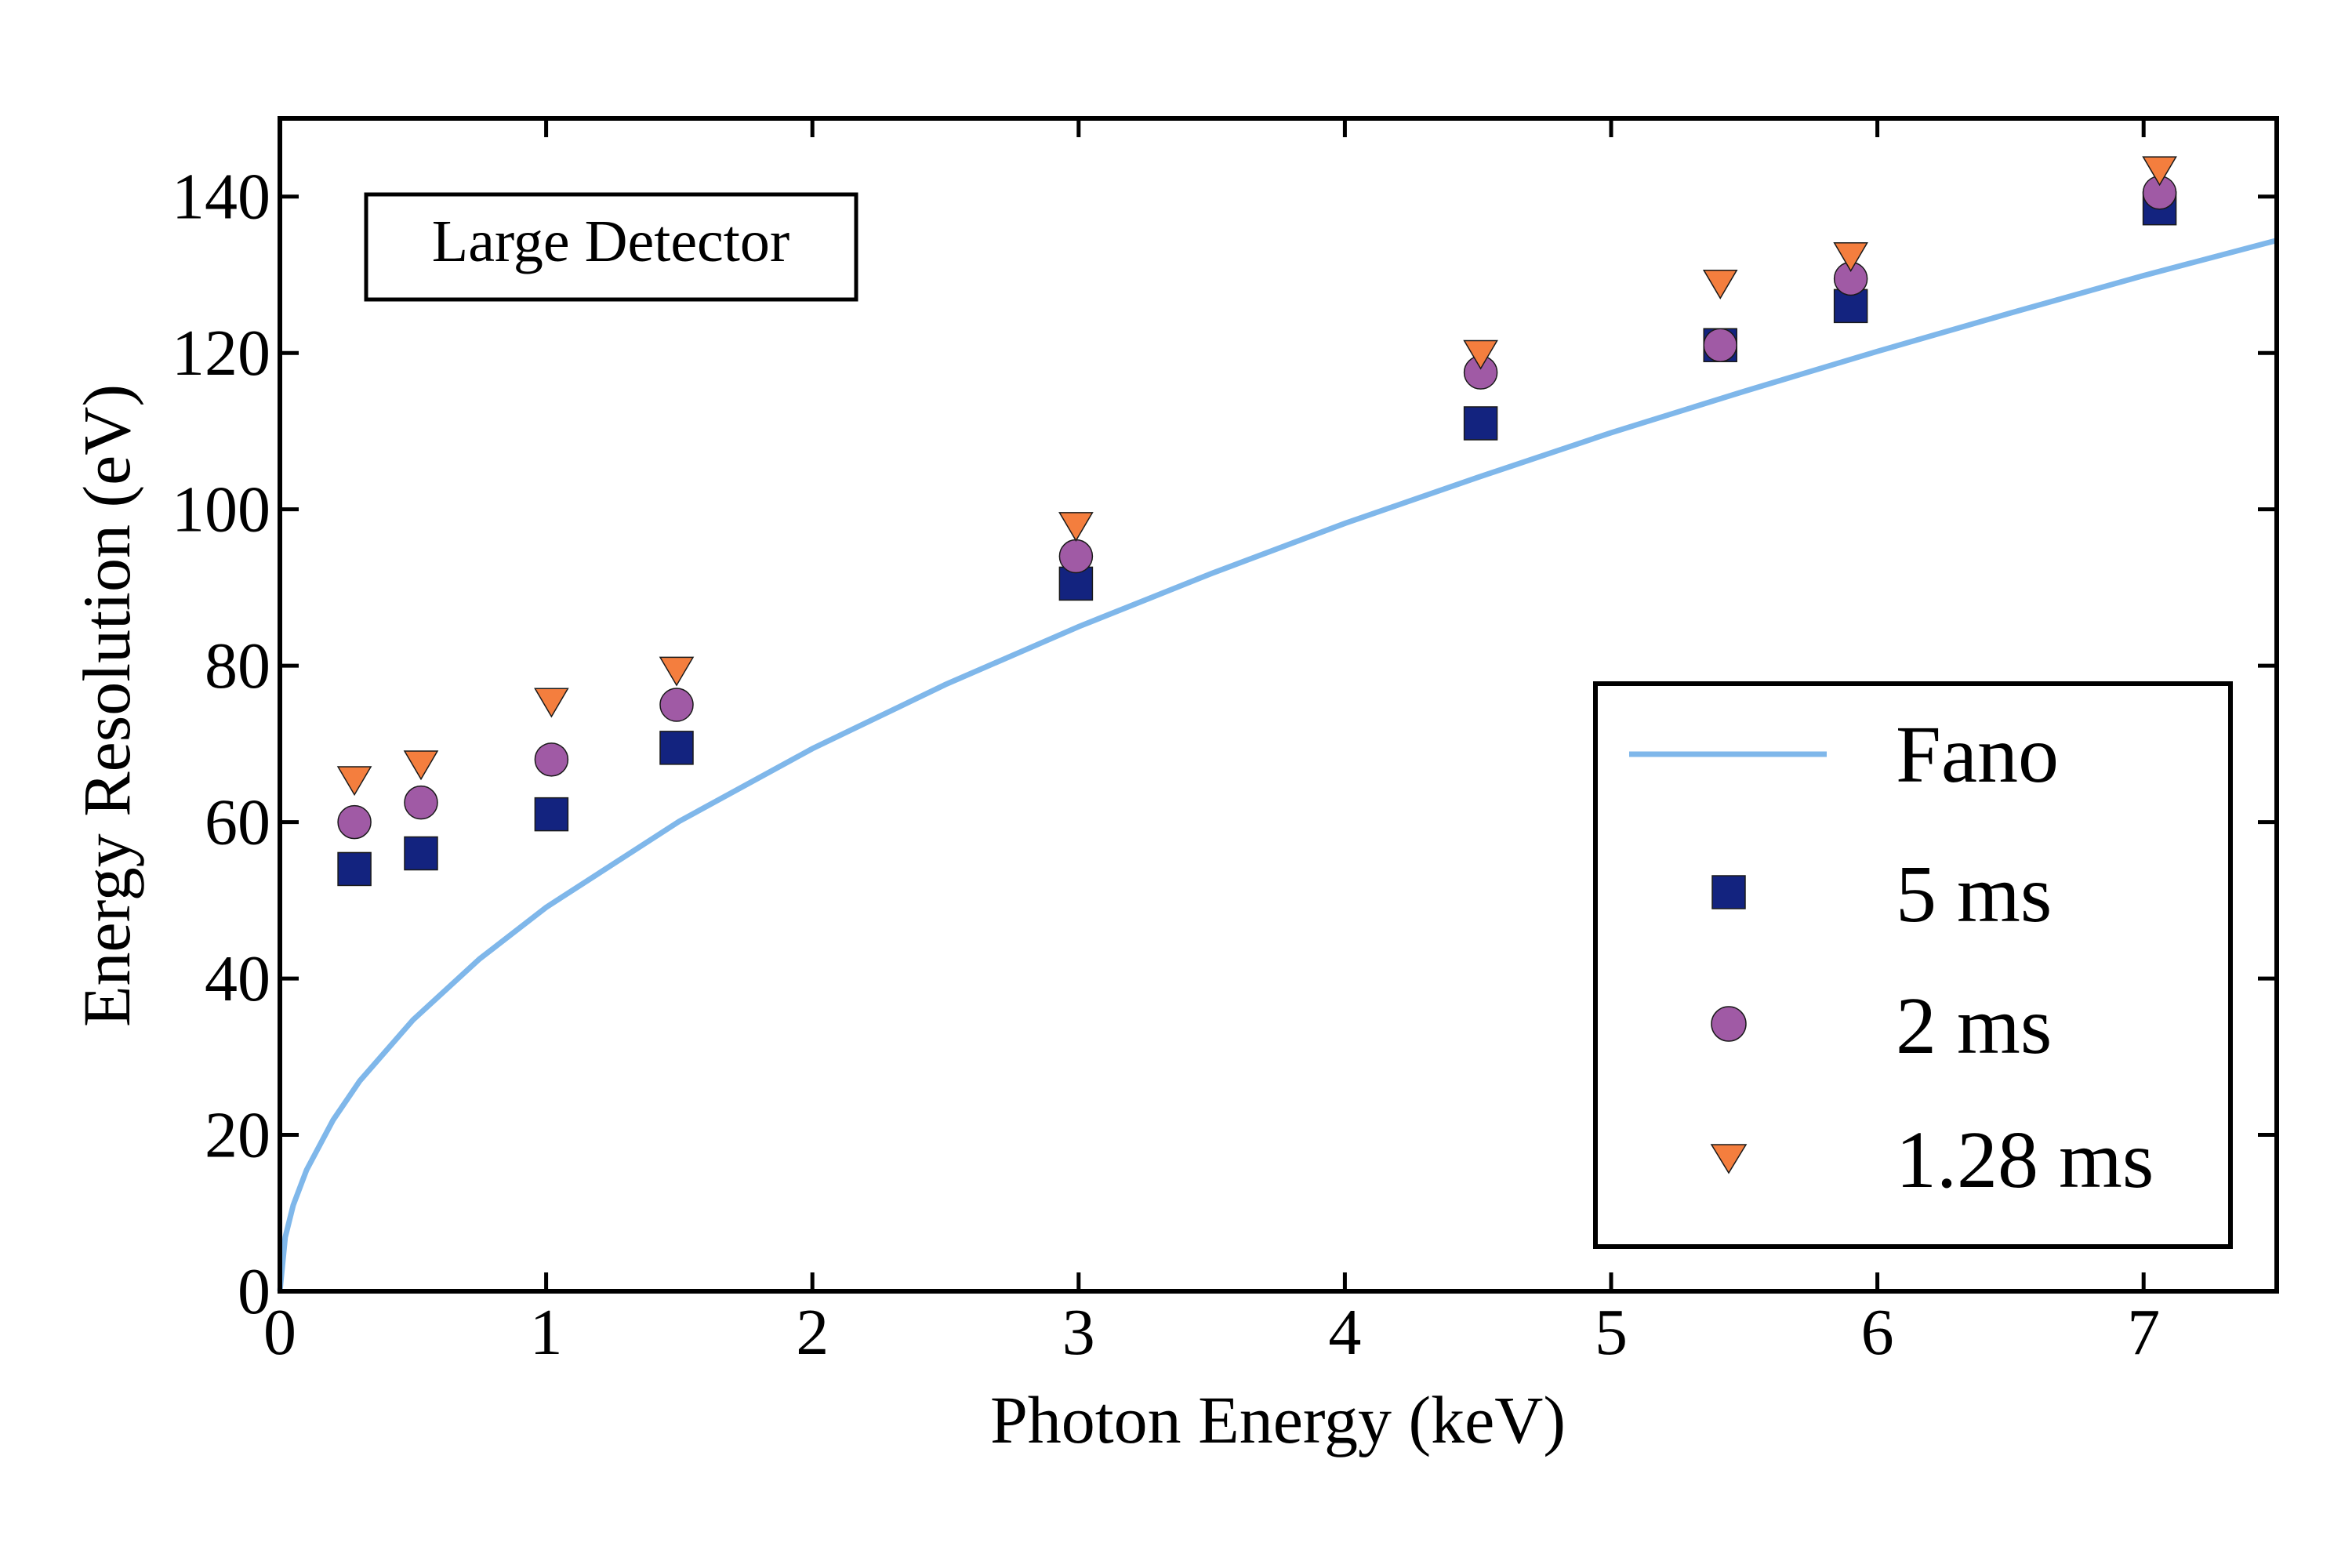  Describe the element at coordinates (221, 510) in the screenshot. I see `y-tick-label-100: 100` at that location.